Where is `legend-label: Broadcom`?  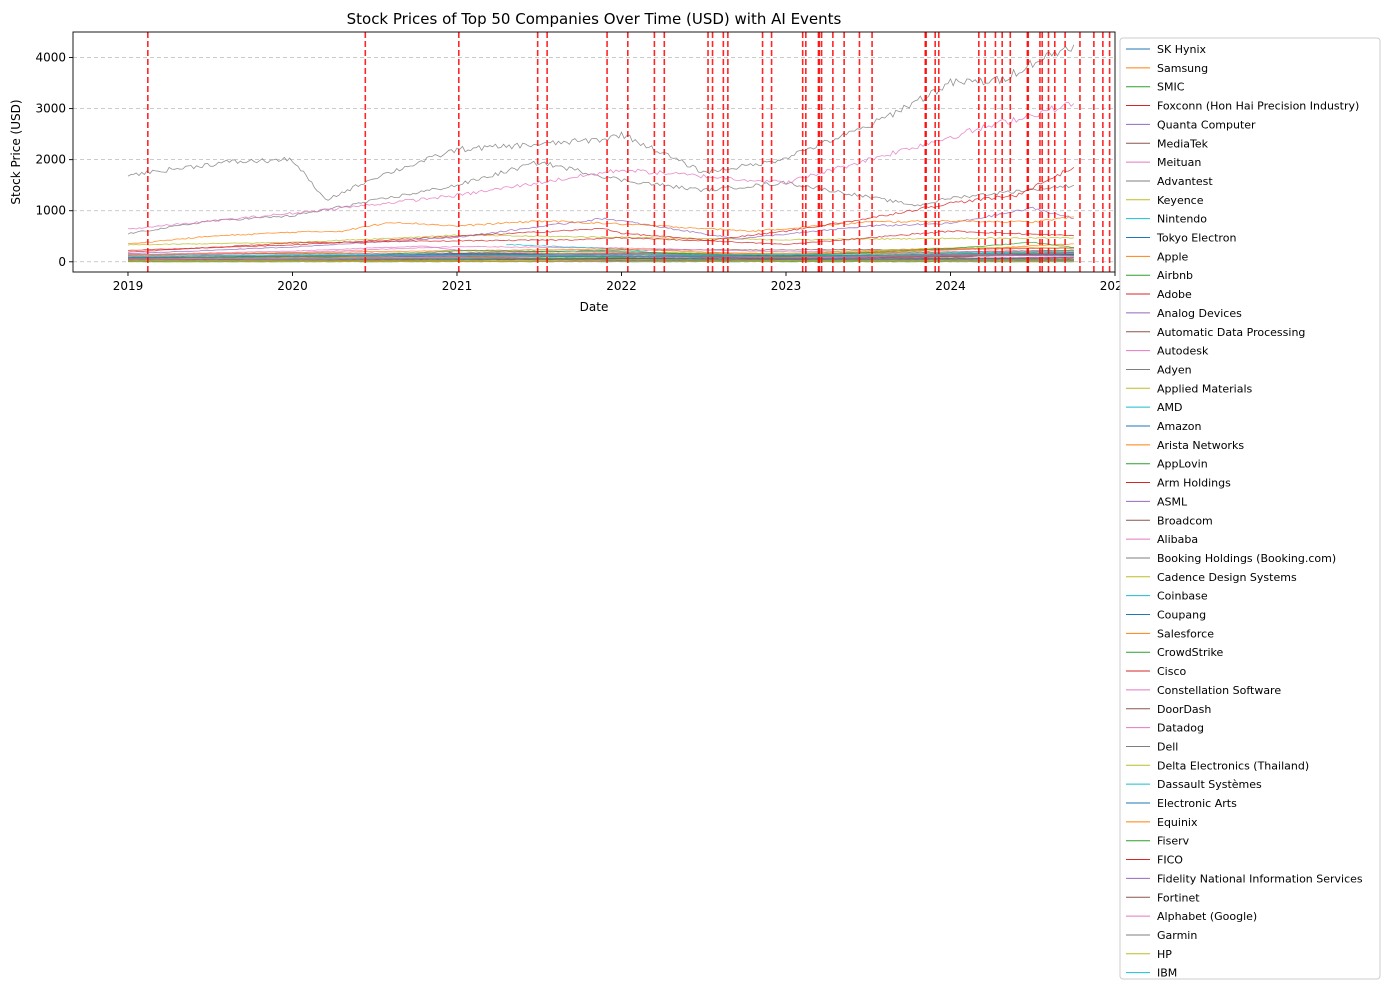
legend-label: Broadcom is located at coordinates (1185, 520).